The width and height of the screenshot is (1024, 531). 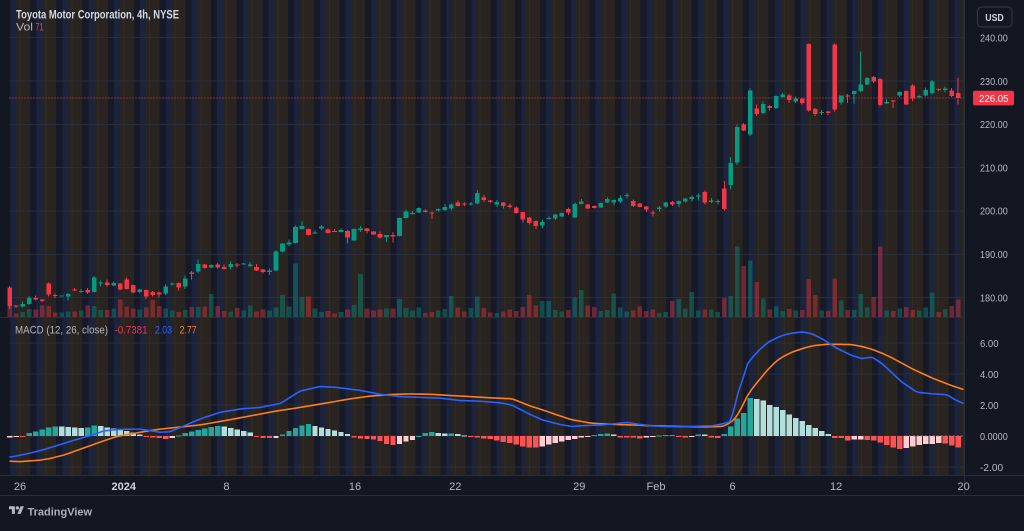 What do you see at coordinates (163, 331) in the screenshot?
I see `svg-text: 2.03` at bounding box center [163, 331].